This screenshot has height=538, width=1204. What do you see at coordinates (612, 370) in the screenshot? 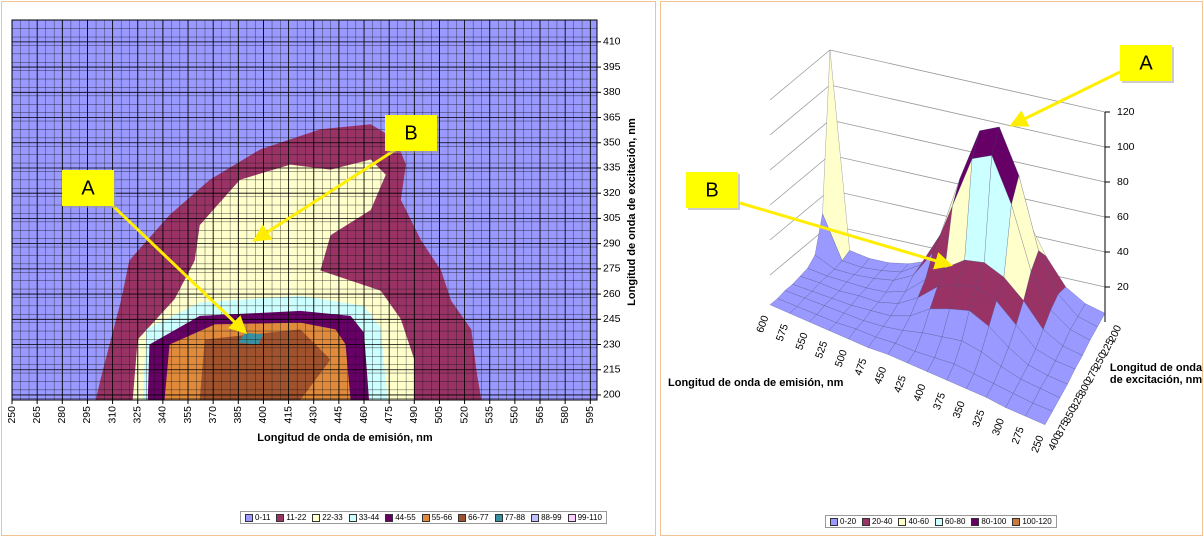
I see `y-tick-label: 215` at bounding box center [612, 370].